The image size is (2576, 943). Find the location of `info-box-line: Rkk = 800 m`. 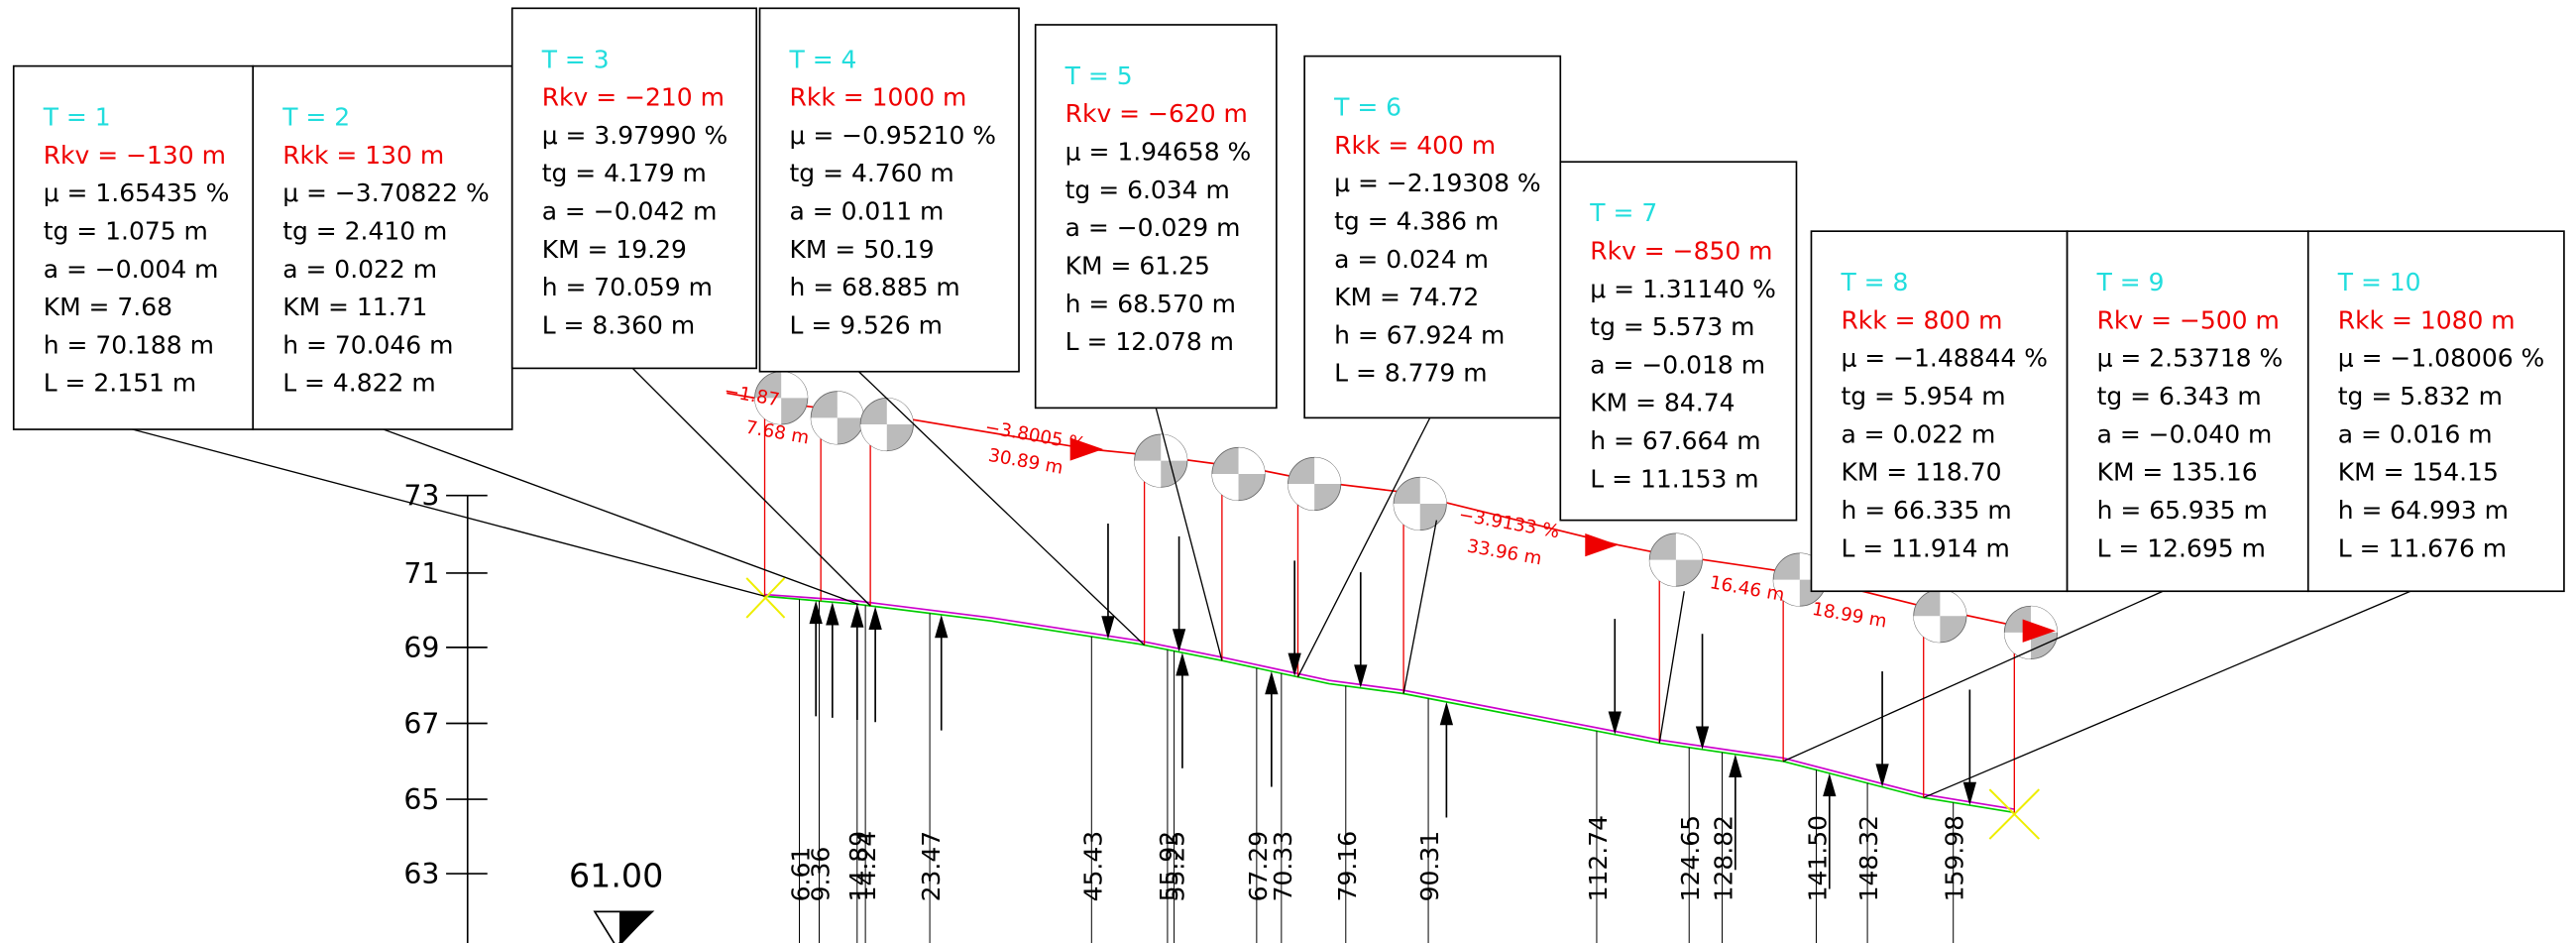

info-box-line: Rkk = 800 m is located at coordinates (1921, 320).